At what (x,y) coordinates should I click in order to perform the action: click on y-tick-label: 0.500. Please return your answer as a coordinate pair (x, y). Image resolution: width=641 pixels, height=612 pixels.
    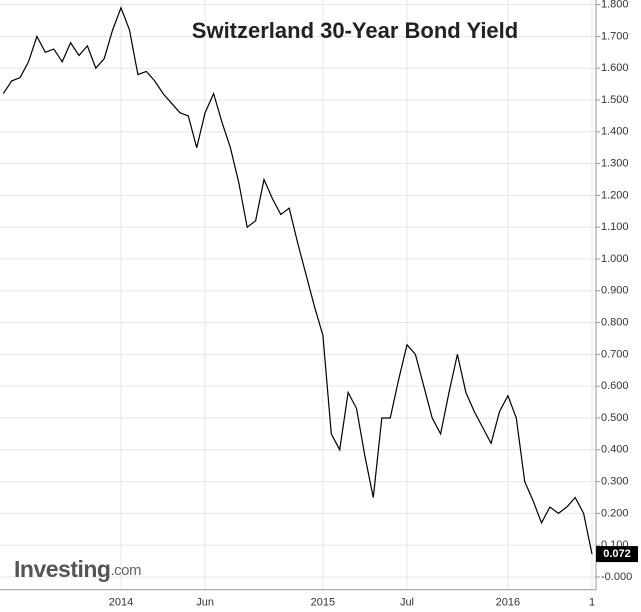
    Looking at the image, I should click on (615, 418).